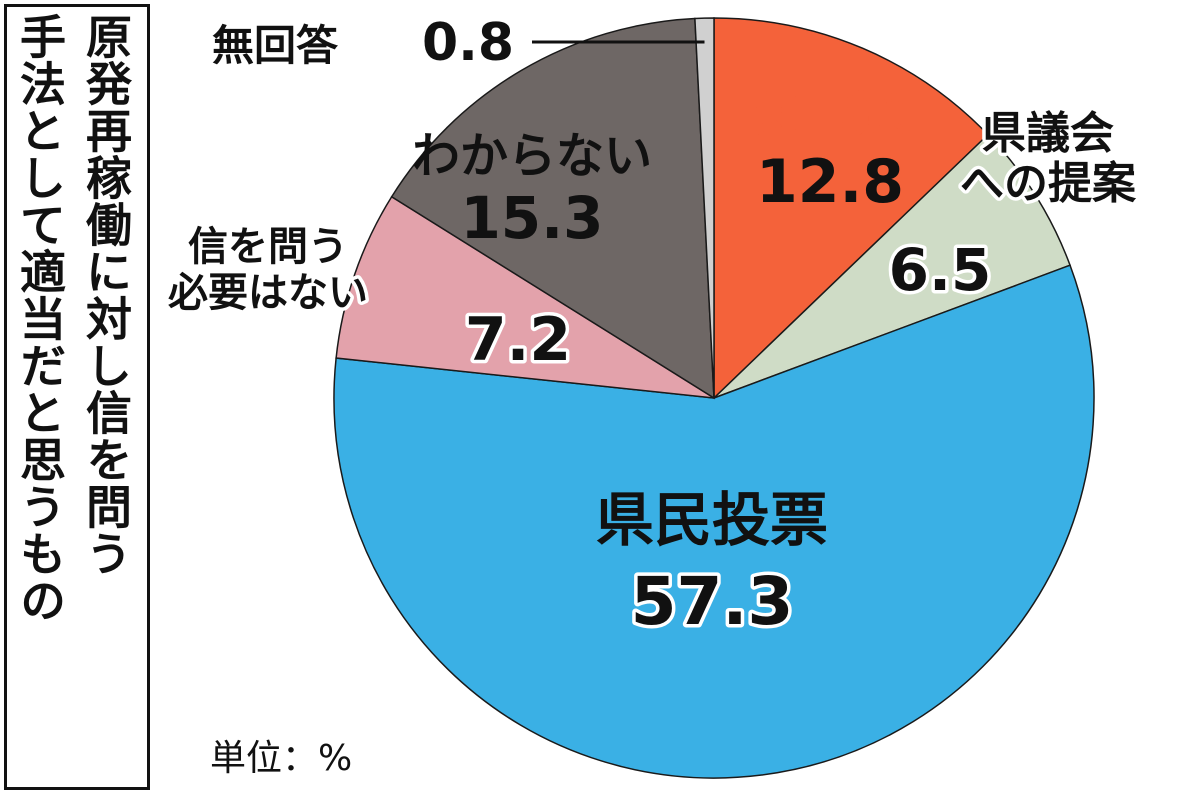  What do you see at coordinates (830, 182) in the screenshot?
I see `slice-label-value-0: 12.8` at bounding box center [830, 182].